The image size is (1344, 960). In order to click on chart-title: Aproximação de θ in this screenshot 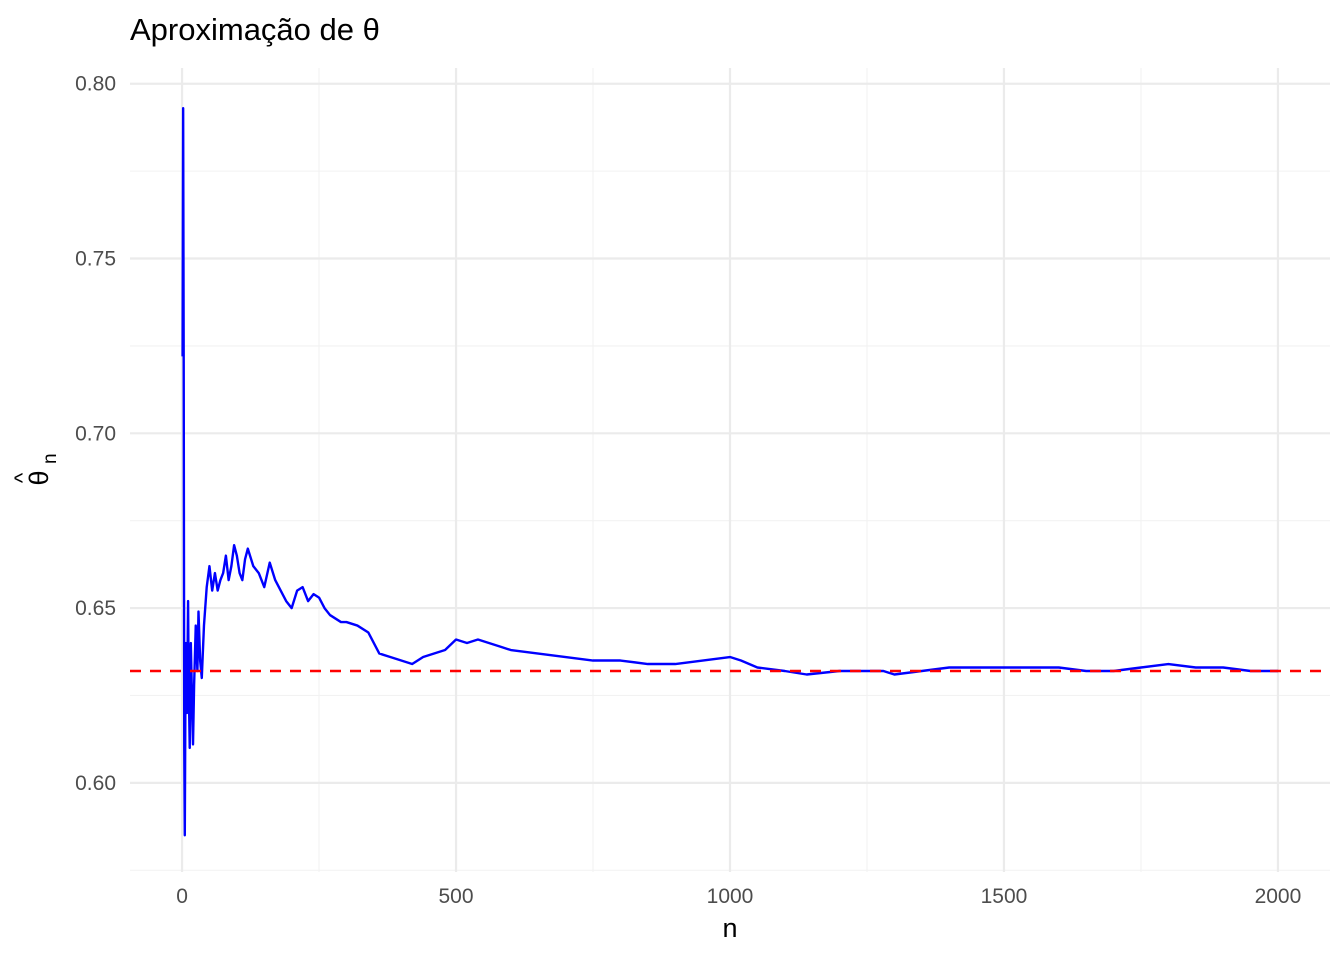, I will do `click(255, 29)`.